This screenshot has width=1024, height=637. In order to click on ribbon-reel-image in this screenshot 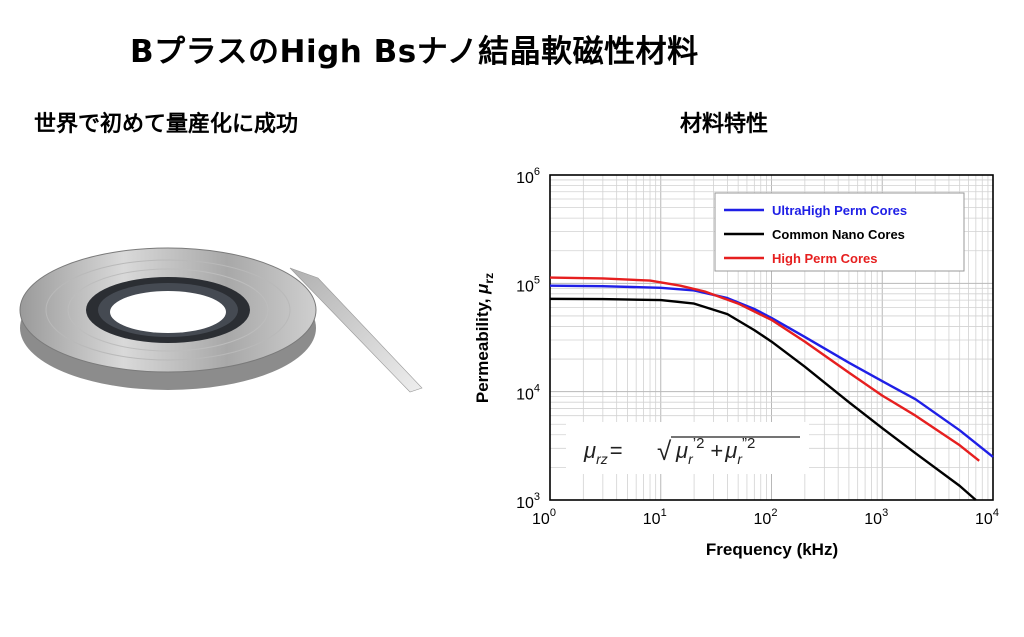, I will do `click(221, 320)`.